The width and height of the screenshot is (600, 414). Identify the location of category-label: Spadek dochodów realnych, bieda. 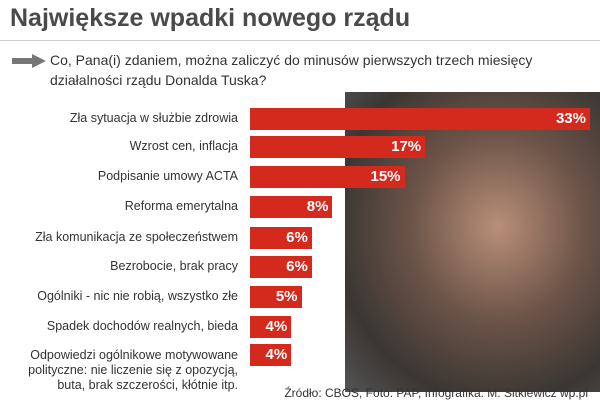
(142, 326).